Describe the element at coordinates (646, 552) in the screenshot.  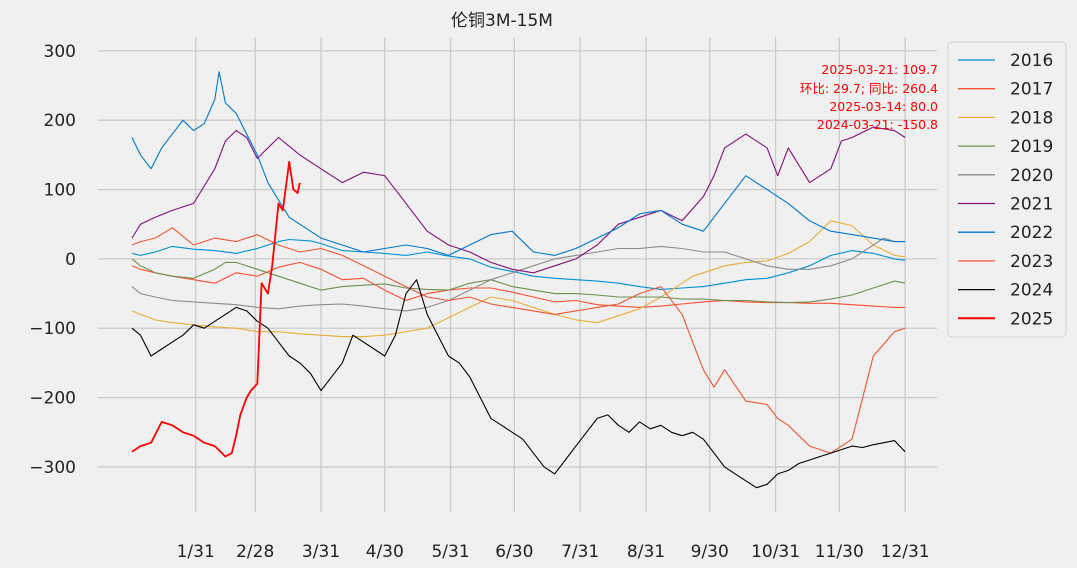
I see `x-tick-label: 8/31` at that location.